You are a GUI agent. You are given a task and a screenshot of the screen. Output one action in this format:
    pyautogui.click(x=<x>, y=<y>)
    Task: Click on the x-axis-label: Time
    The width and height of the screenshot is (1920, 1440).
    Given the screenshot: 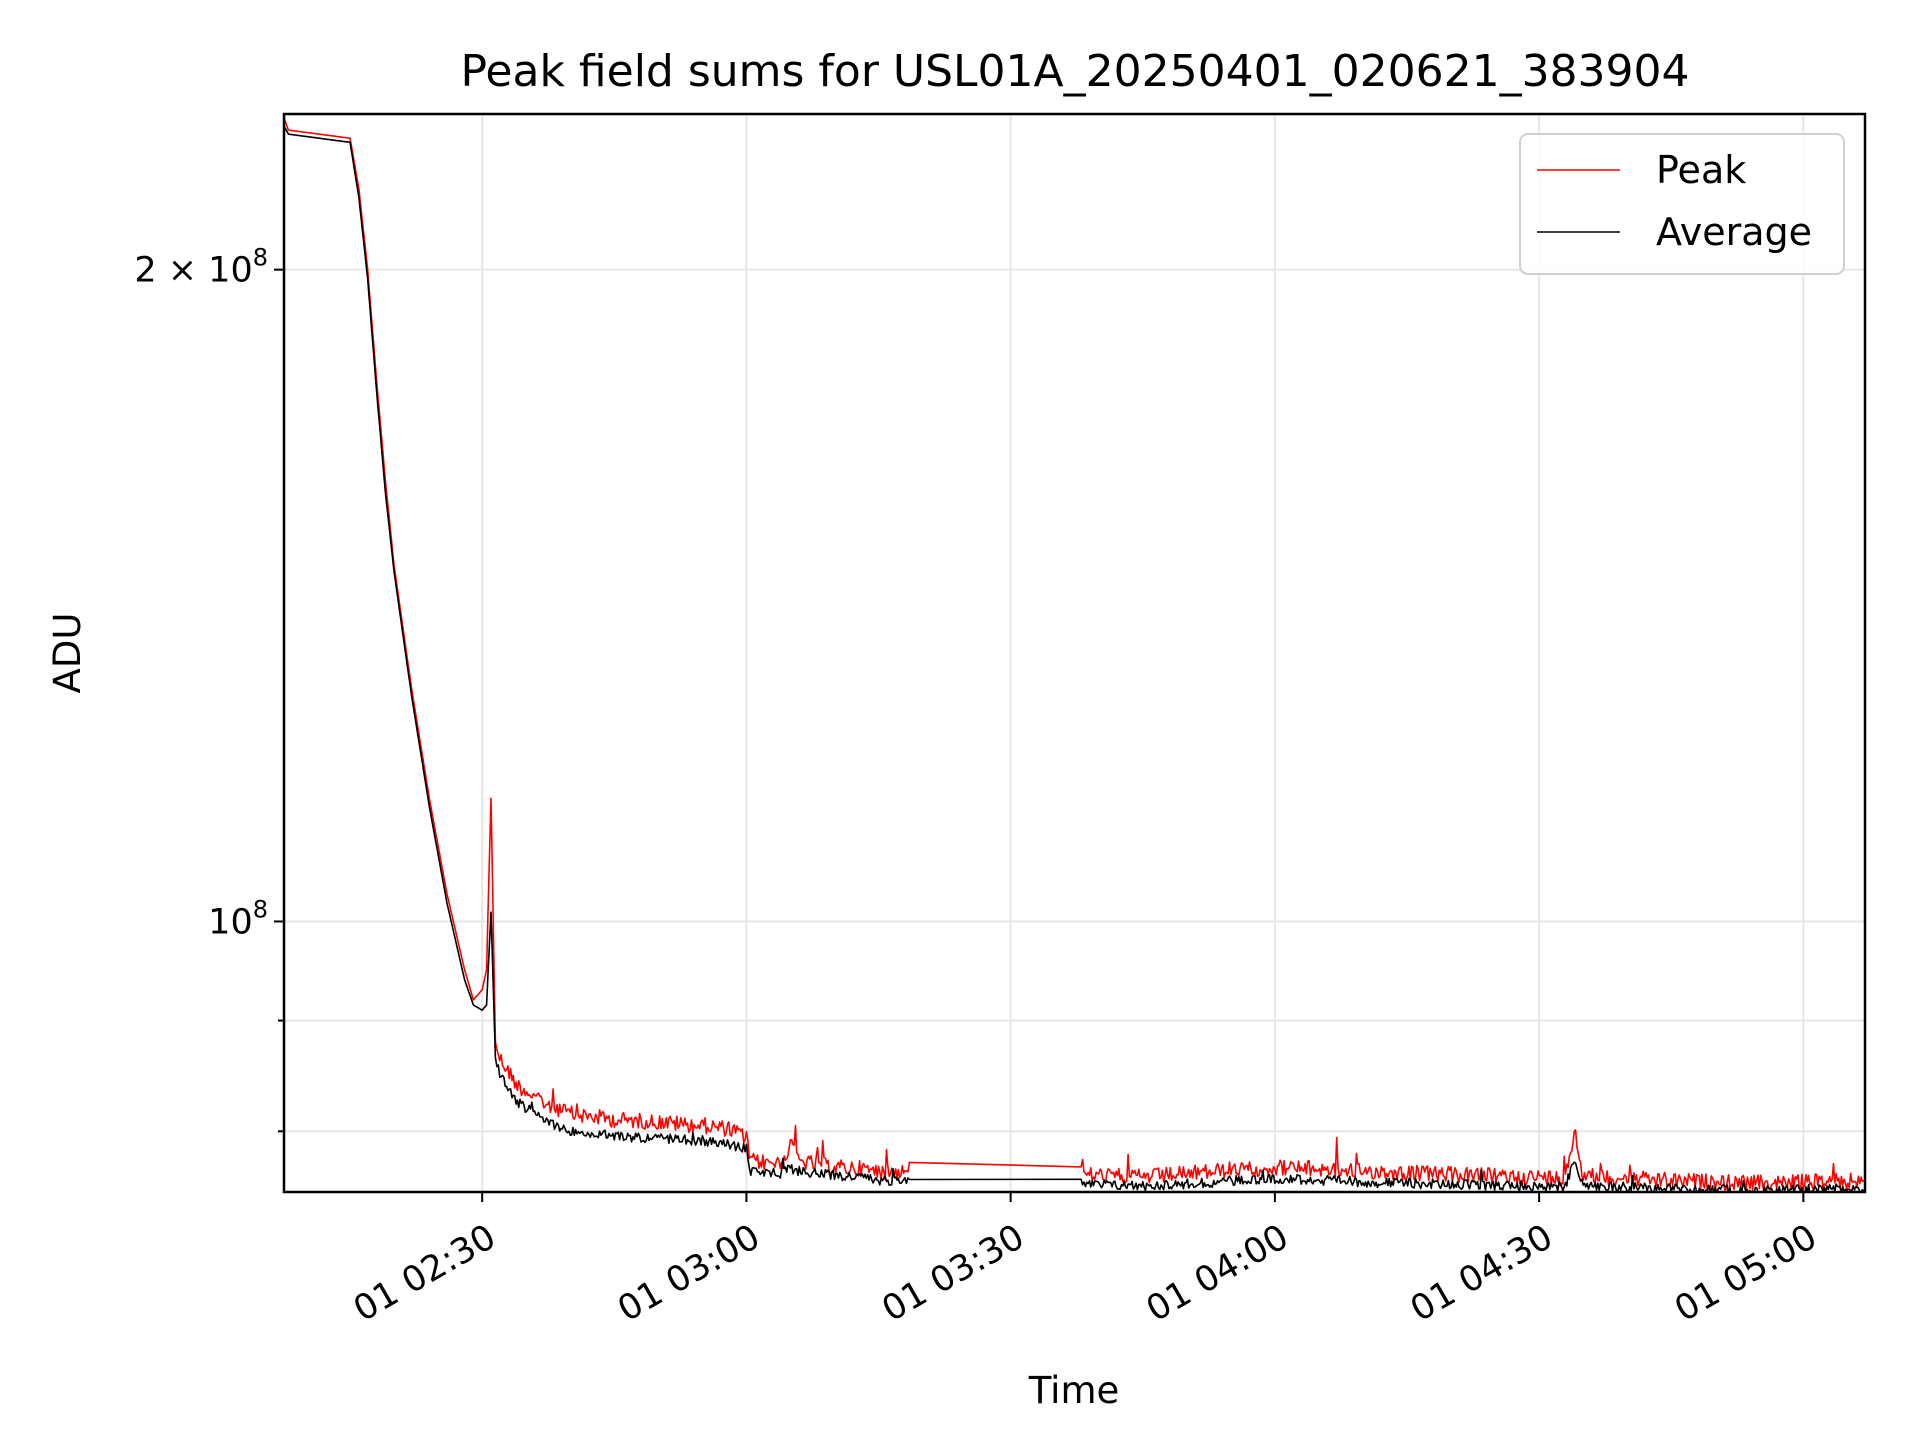 What is the action you would take?
    pyautogui.click(x=1074, y=1390)
    